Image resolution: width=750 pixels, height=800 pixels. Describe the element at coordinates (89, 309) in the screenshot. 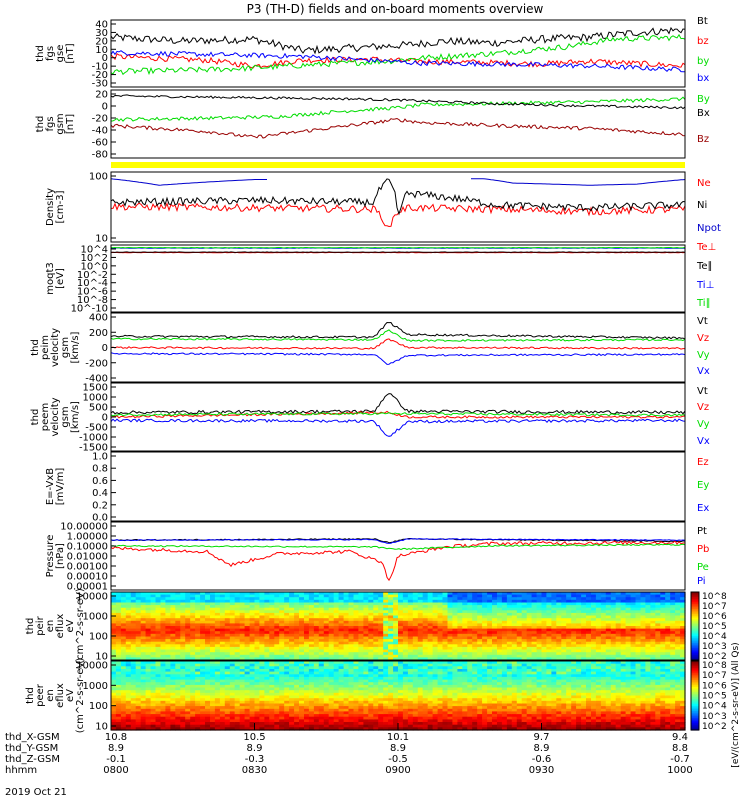

I see `ytick-label: 10^-10` at that location.